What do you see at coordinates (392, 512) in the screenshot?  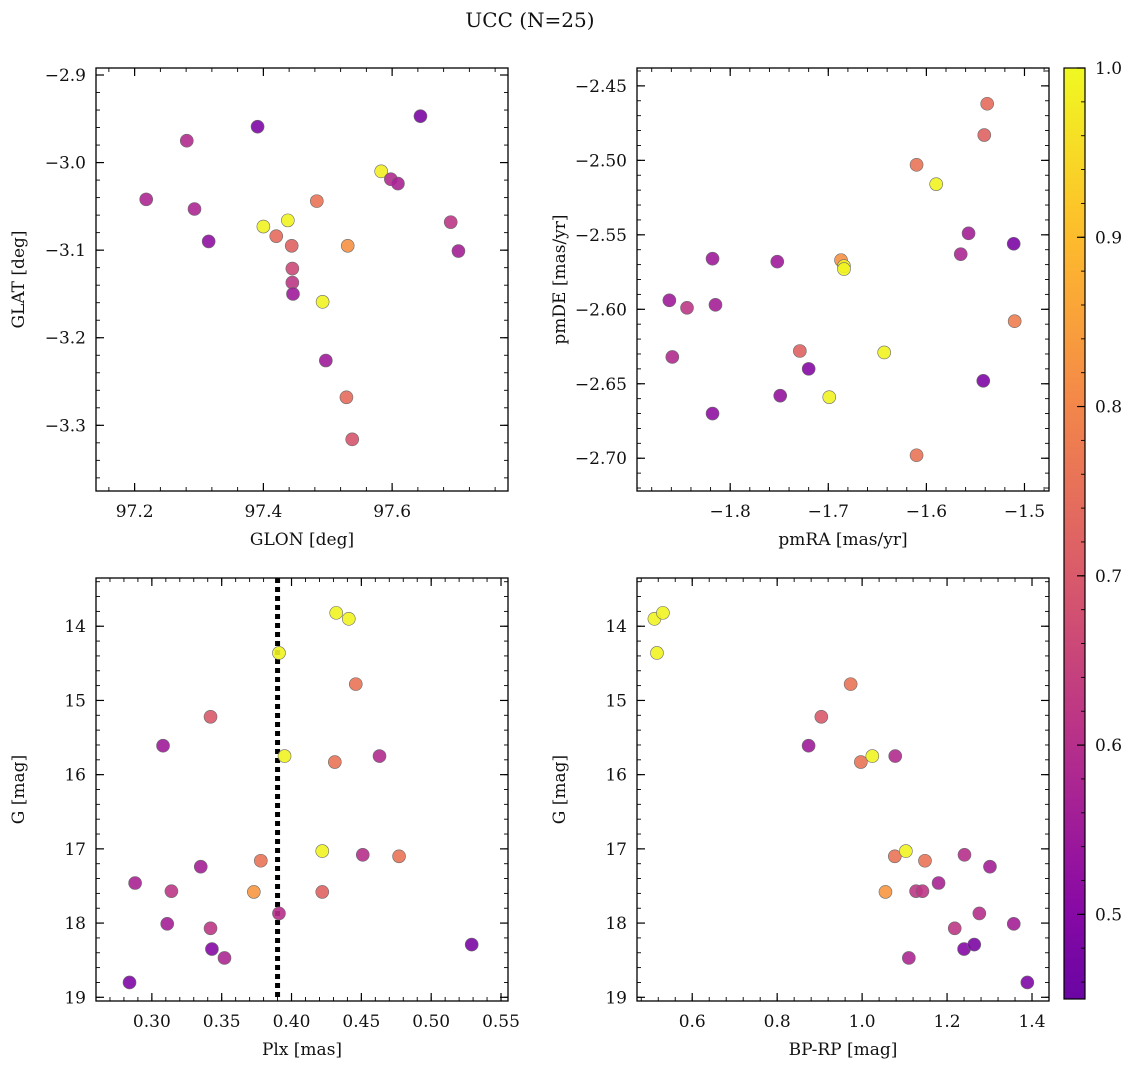 I see `x-tick-label: 97.6` at bounding box center [392, 512].